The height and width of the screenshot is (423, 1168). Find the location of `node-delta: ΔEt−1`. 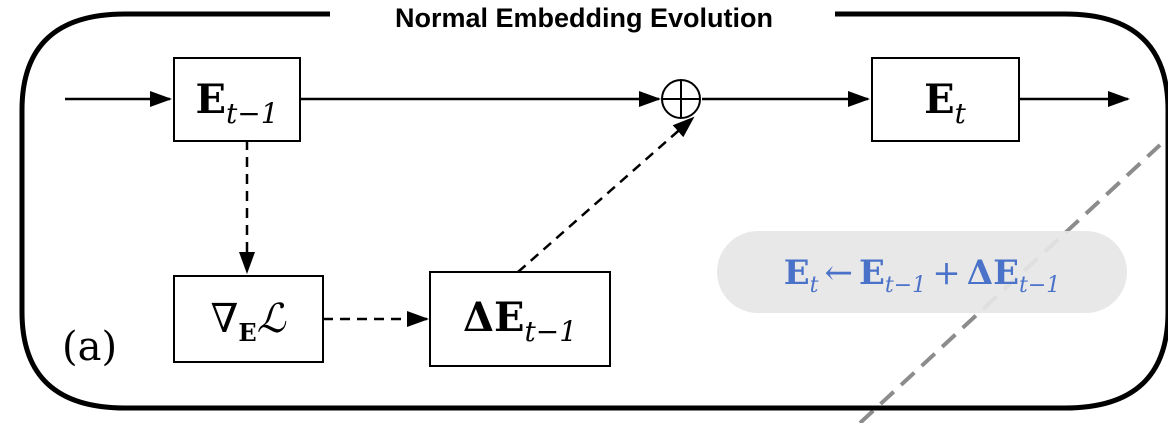

node-delta: ΔEt−1 is located at coordinates (520, 319).